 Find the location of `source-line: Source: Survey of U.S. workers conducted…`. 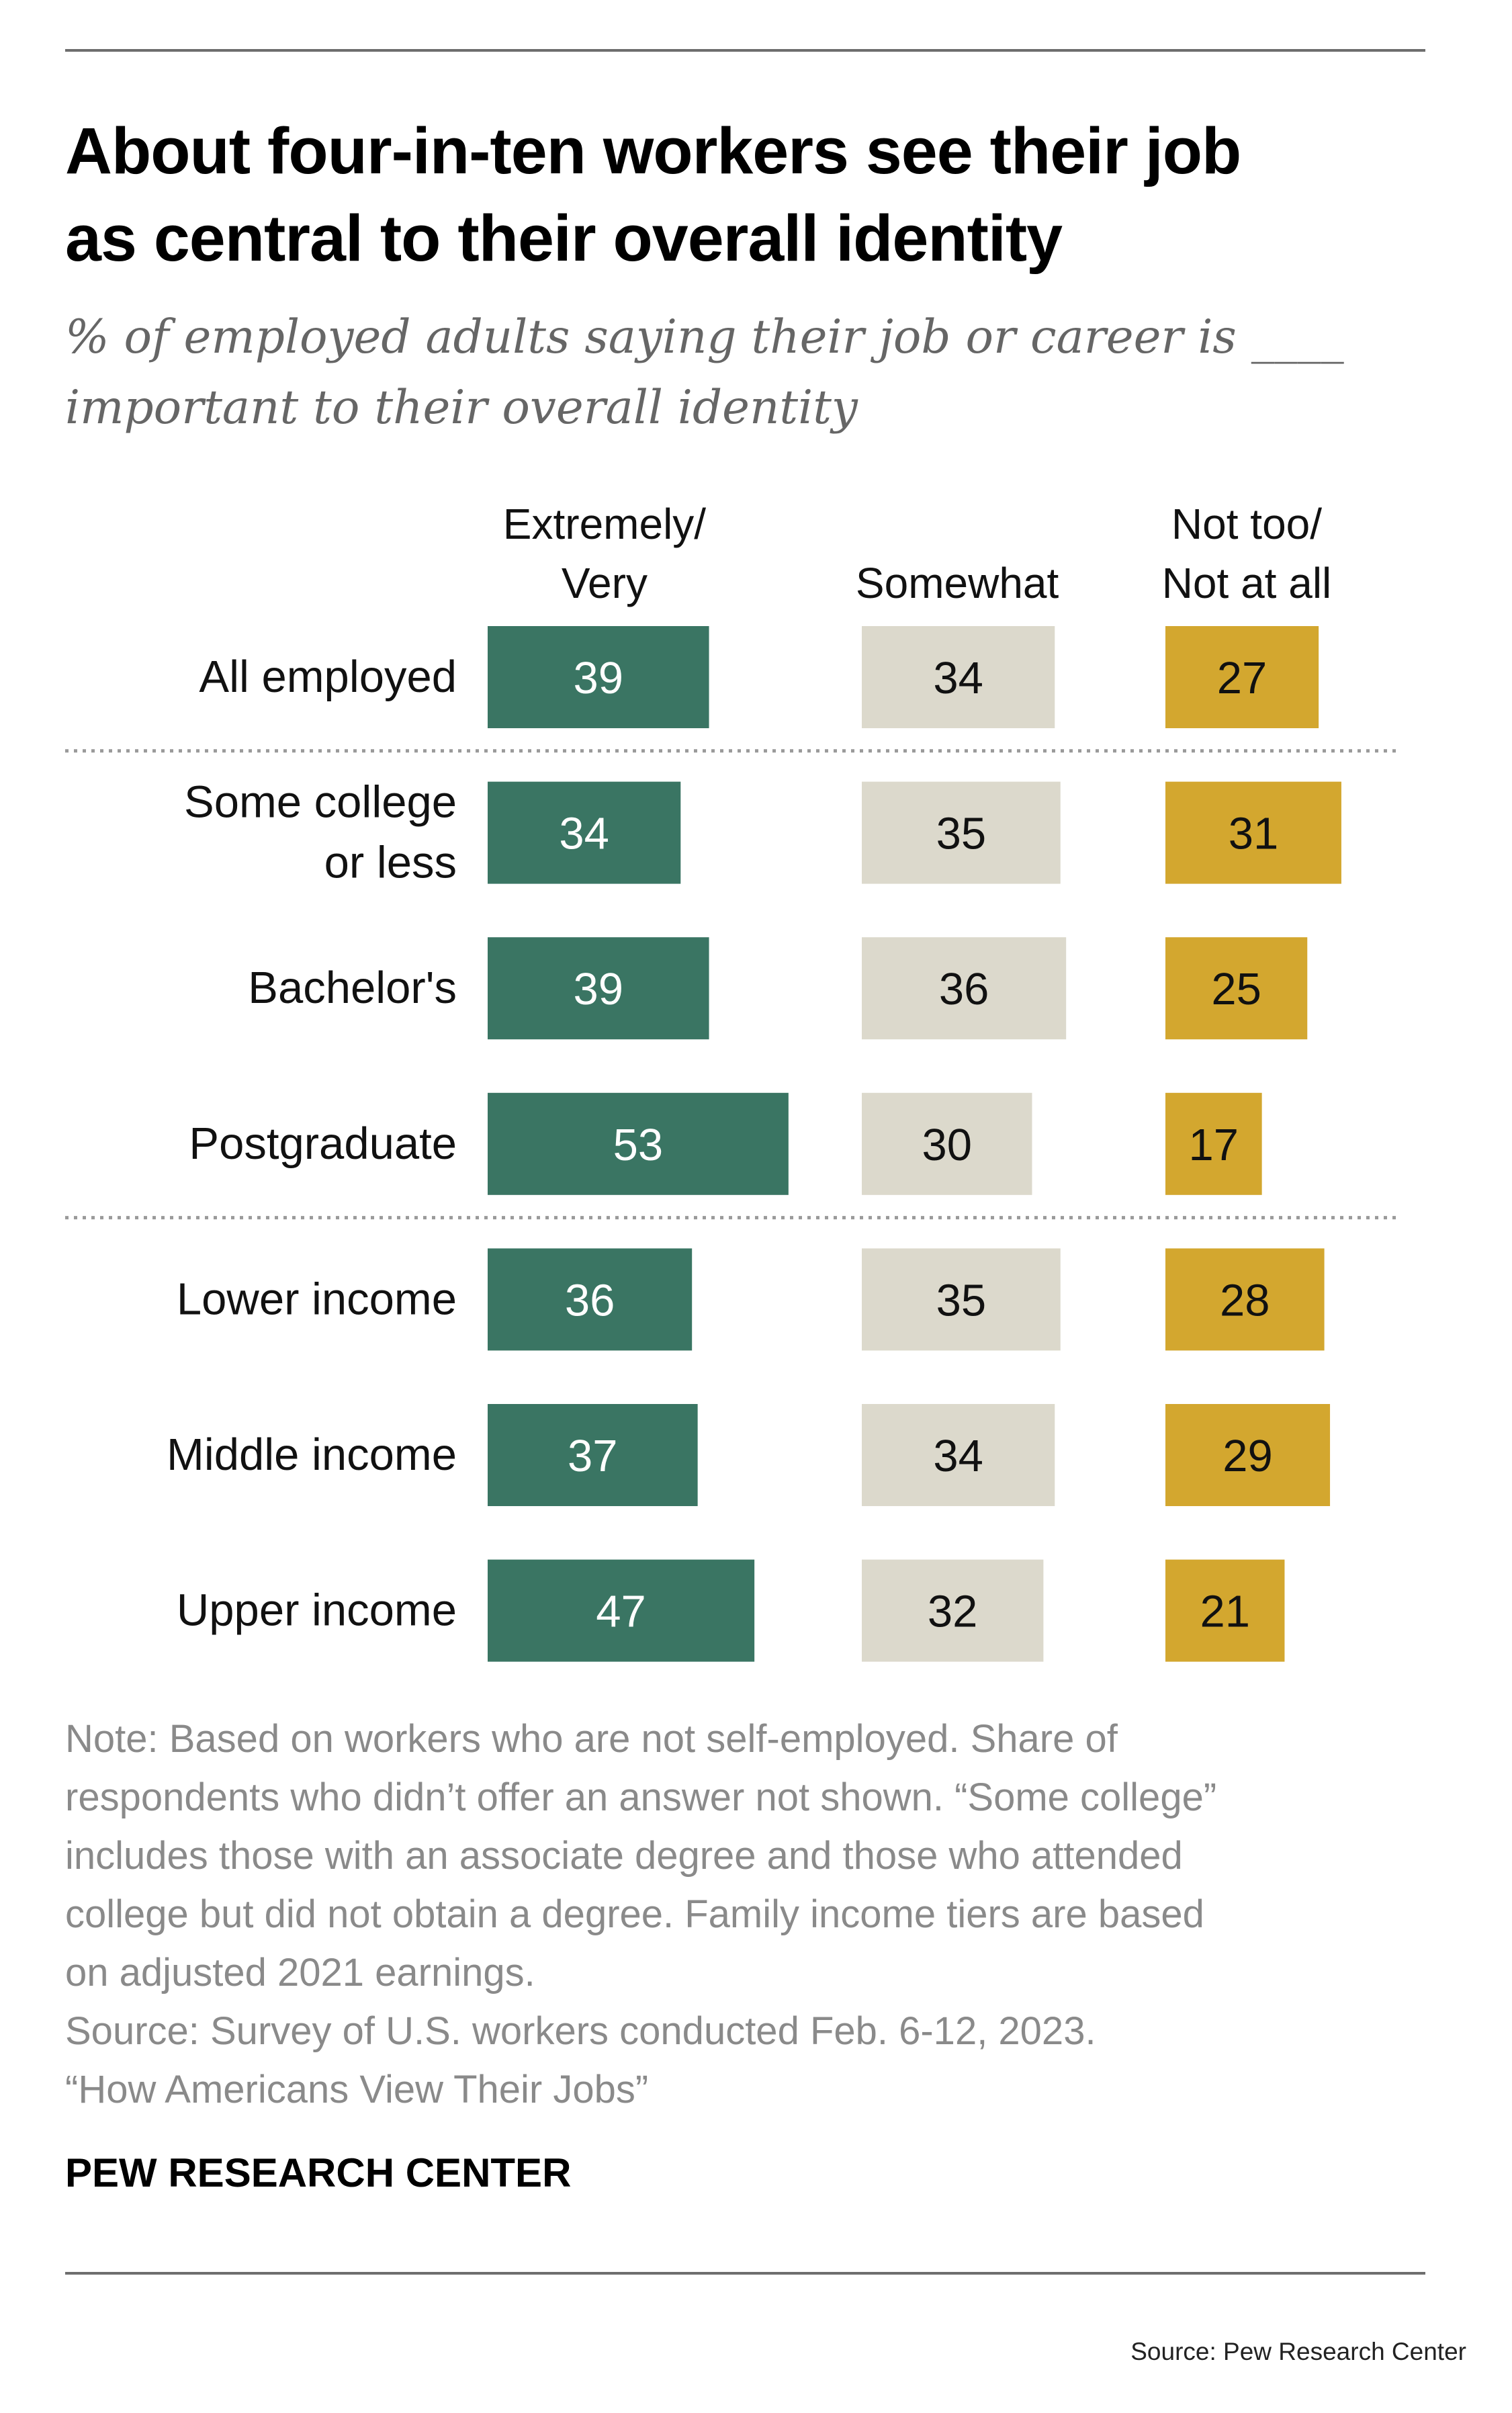

source-line: Source: Survey of U.S. workers conducted… is located at coordinates (580, 2031).